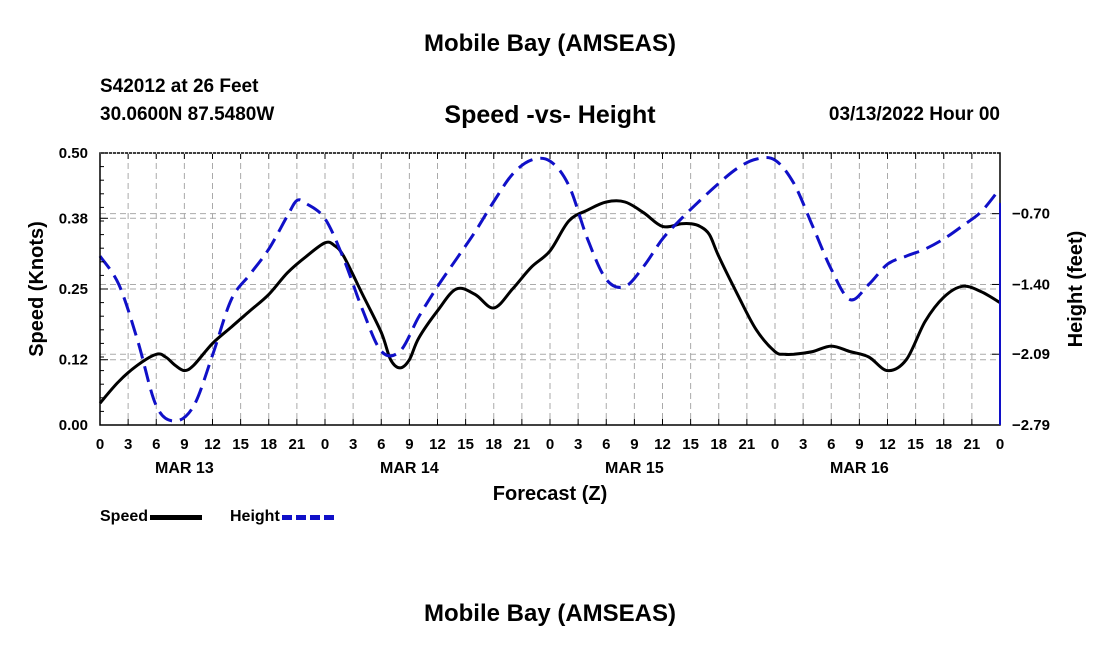 This screenshot has height=650, width=1100. Describe the element at coordinates (1031, 425) in the screenshot. I see `y2-tick-label: −2.79` at that location.